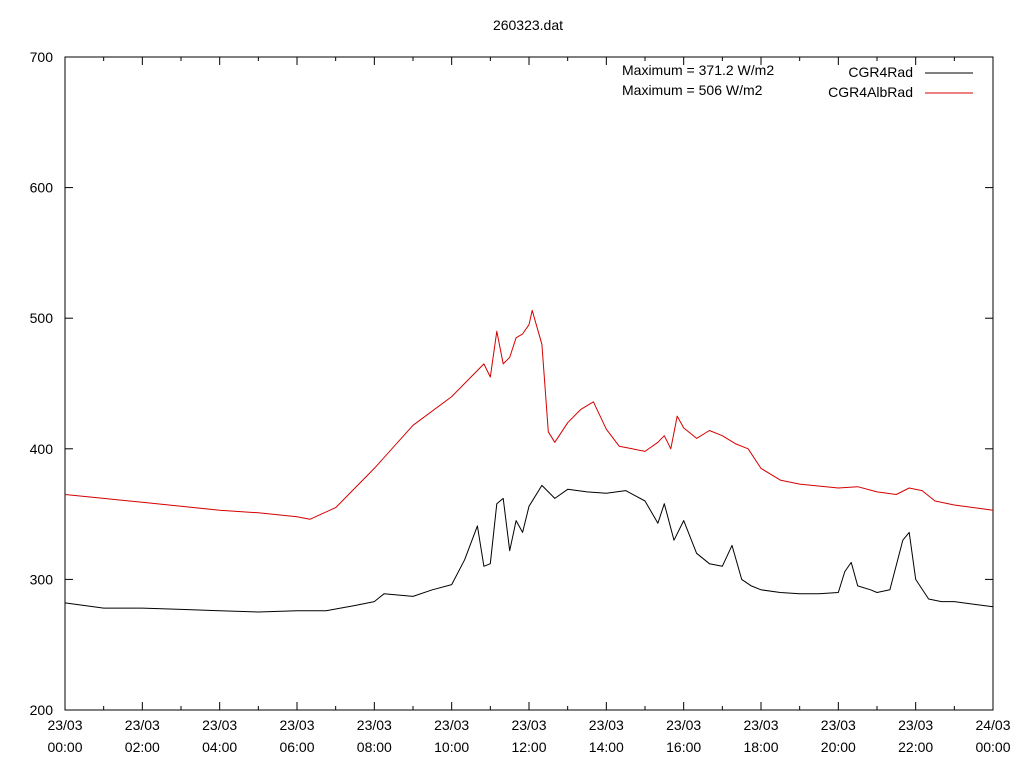 Image resolution: width=1024 pixels, height=768 pixels. Describe the element at coordinates (606, 747) in the screenshot. I see `x-tick-label-time: 14:00` at that location.